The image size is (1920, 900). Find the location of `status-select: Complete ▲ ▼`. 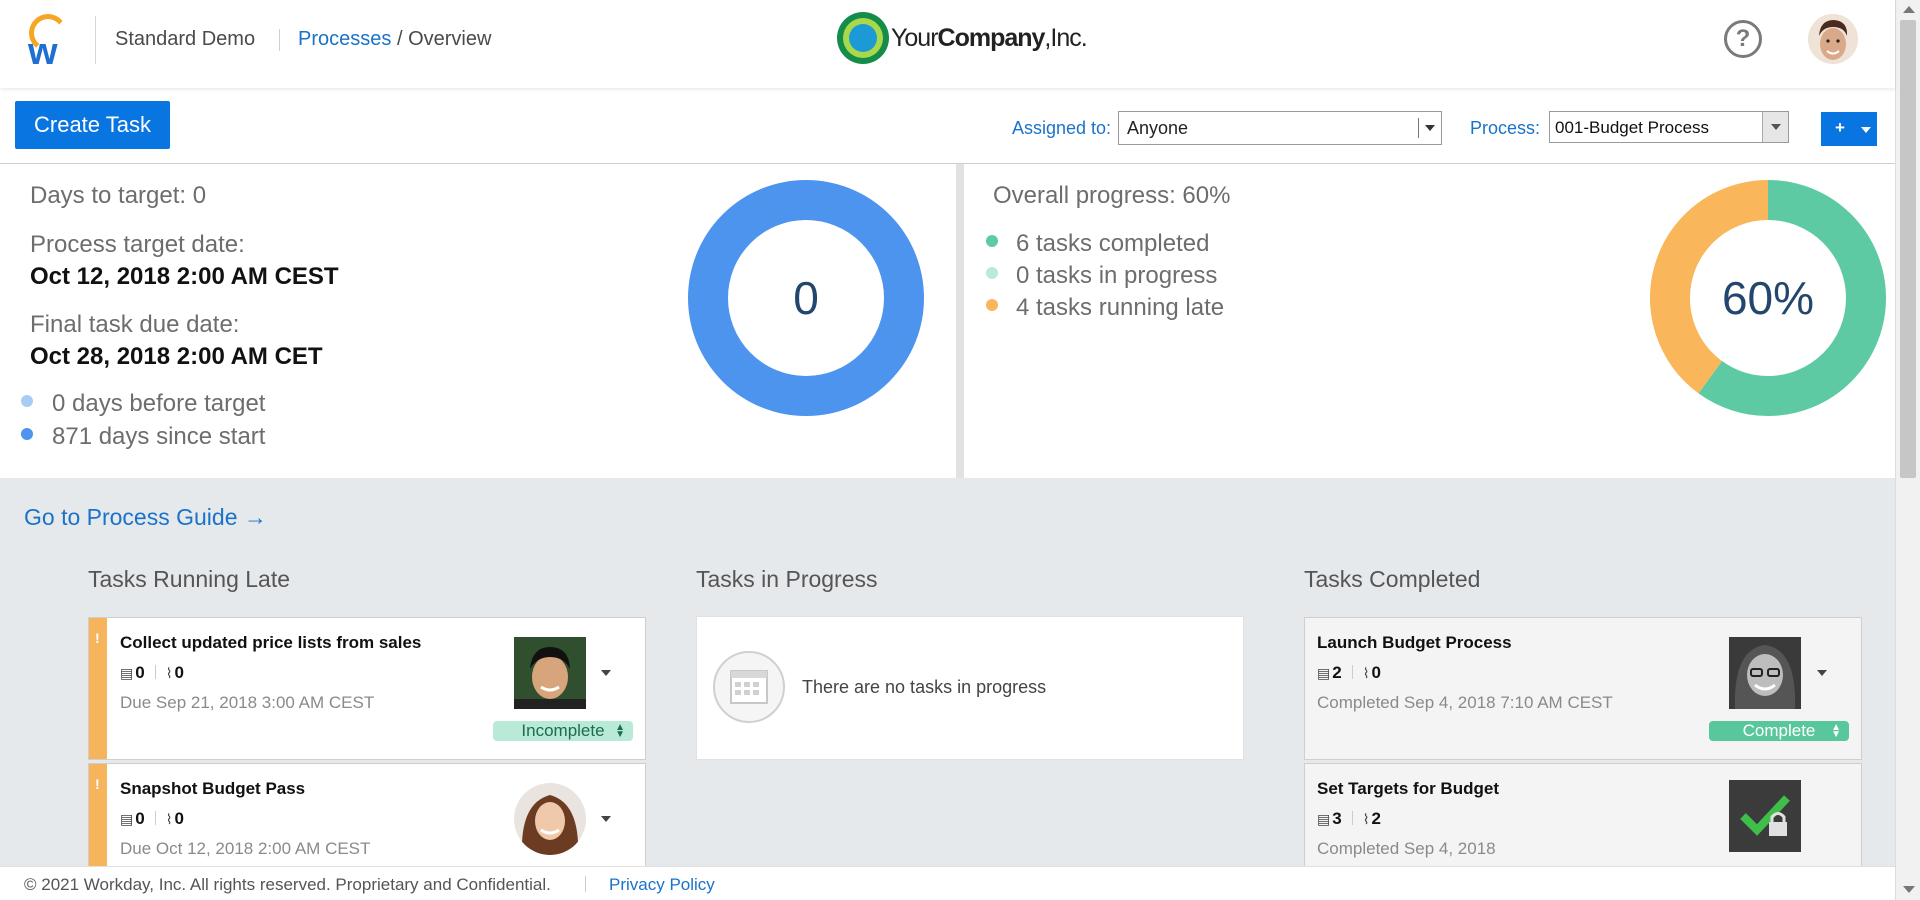

status-select: Complete ▲ ▼ is located at coordinates (1779, 731).